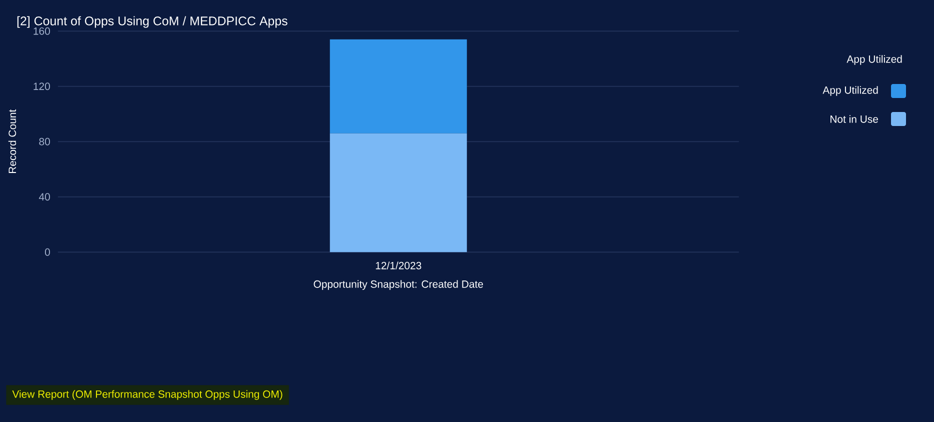  I want to click on y-tick-label: 160, so click(42, 31).